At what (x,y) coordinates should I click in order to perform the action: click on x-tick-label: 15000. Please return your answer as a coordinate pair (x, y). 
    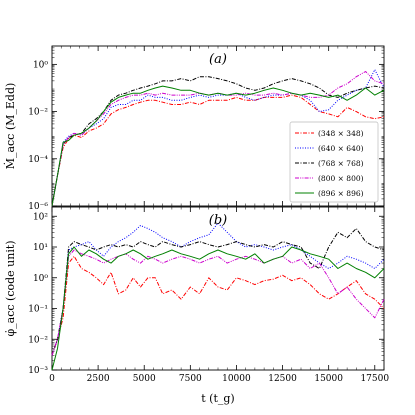
    Looking at the image, I should click on (328, 379).